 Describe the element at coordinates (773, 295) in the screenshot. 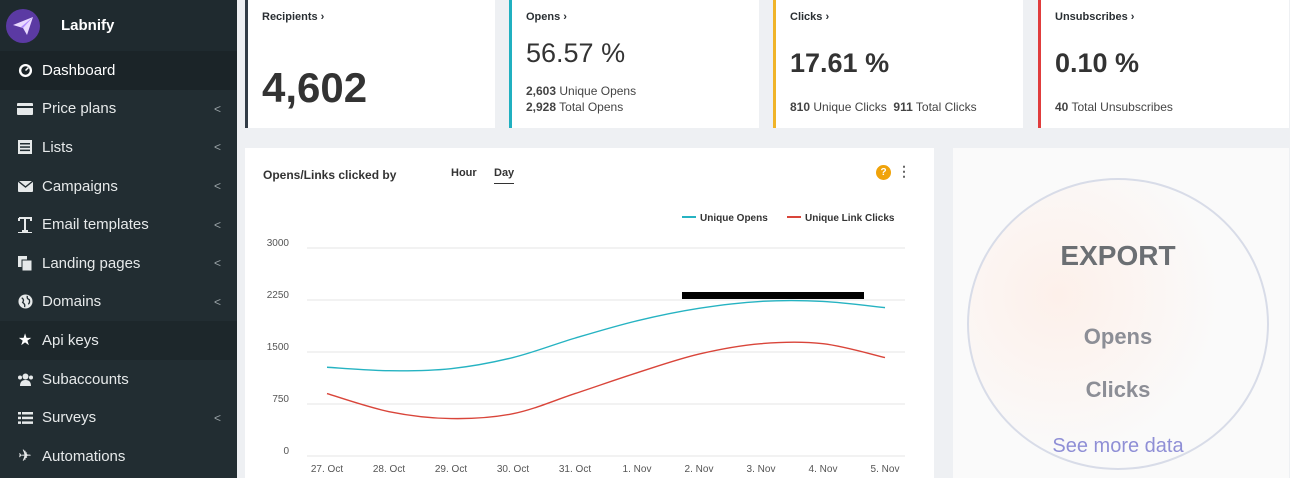

I see `redaction-bar` at that location.